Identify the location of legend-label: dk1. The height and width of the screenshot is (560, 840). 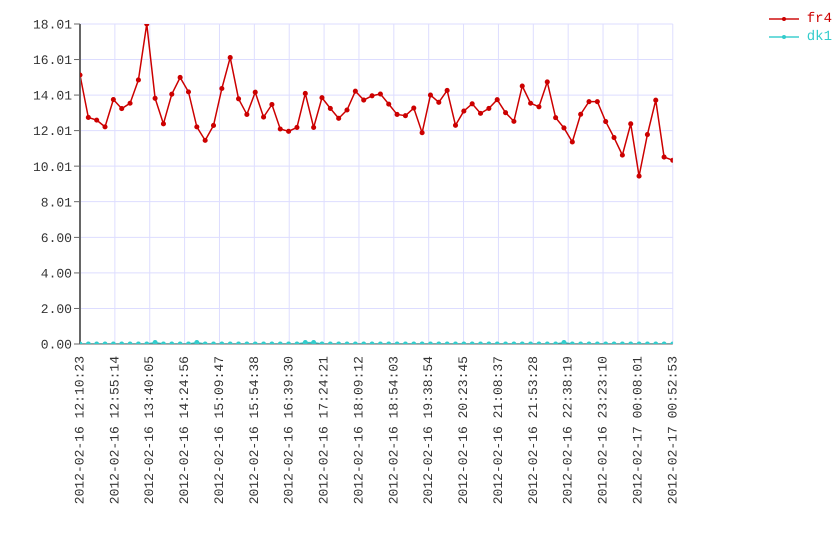
(819, 37).